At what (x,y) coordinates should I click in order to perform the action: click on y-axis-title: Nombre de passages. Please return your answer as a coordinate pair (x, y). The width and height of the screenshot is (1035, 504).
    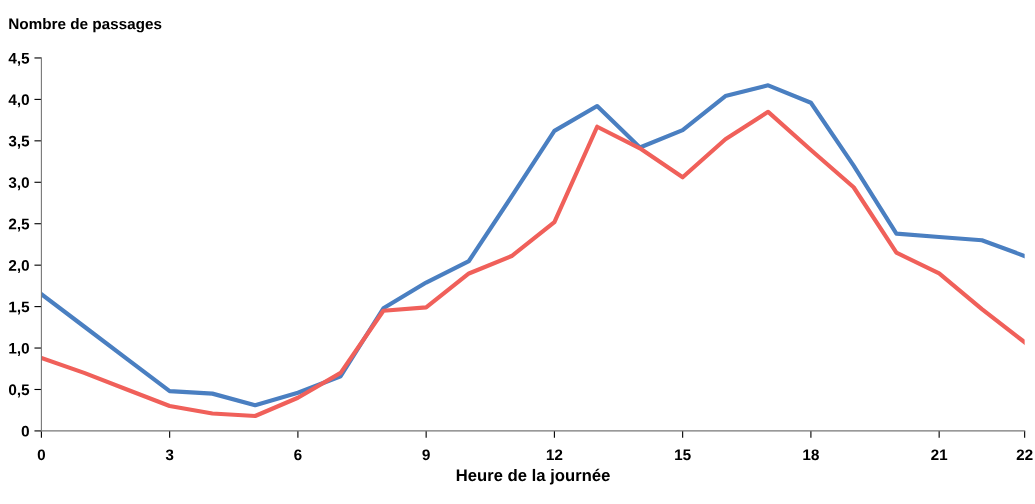
    Looking at the image, I should click on (85, 25).